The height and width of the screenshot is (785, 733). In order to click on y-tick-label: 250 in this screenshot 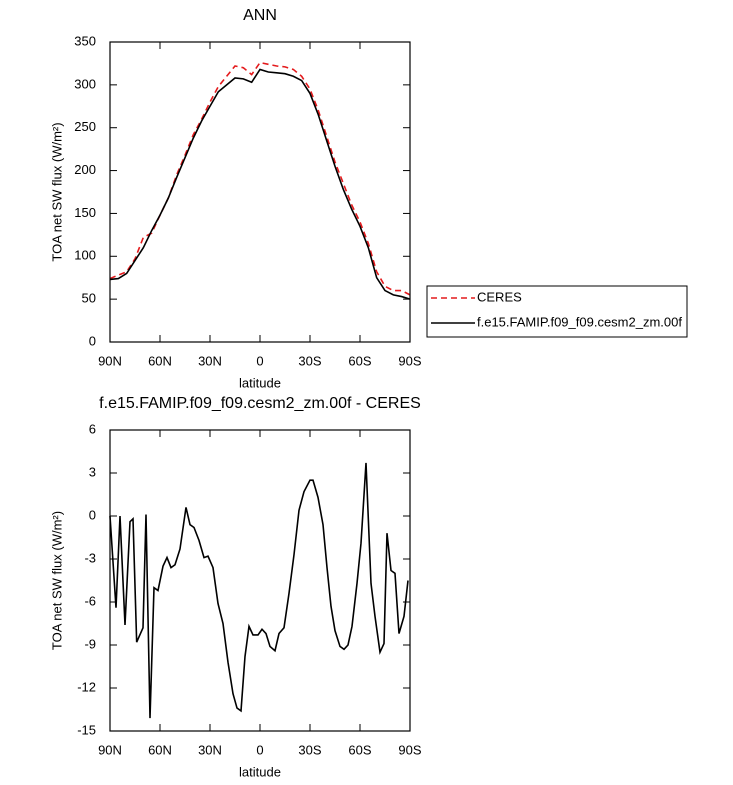, I will do `click(85, 126)`.